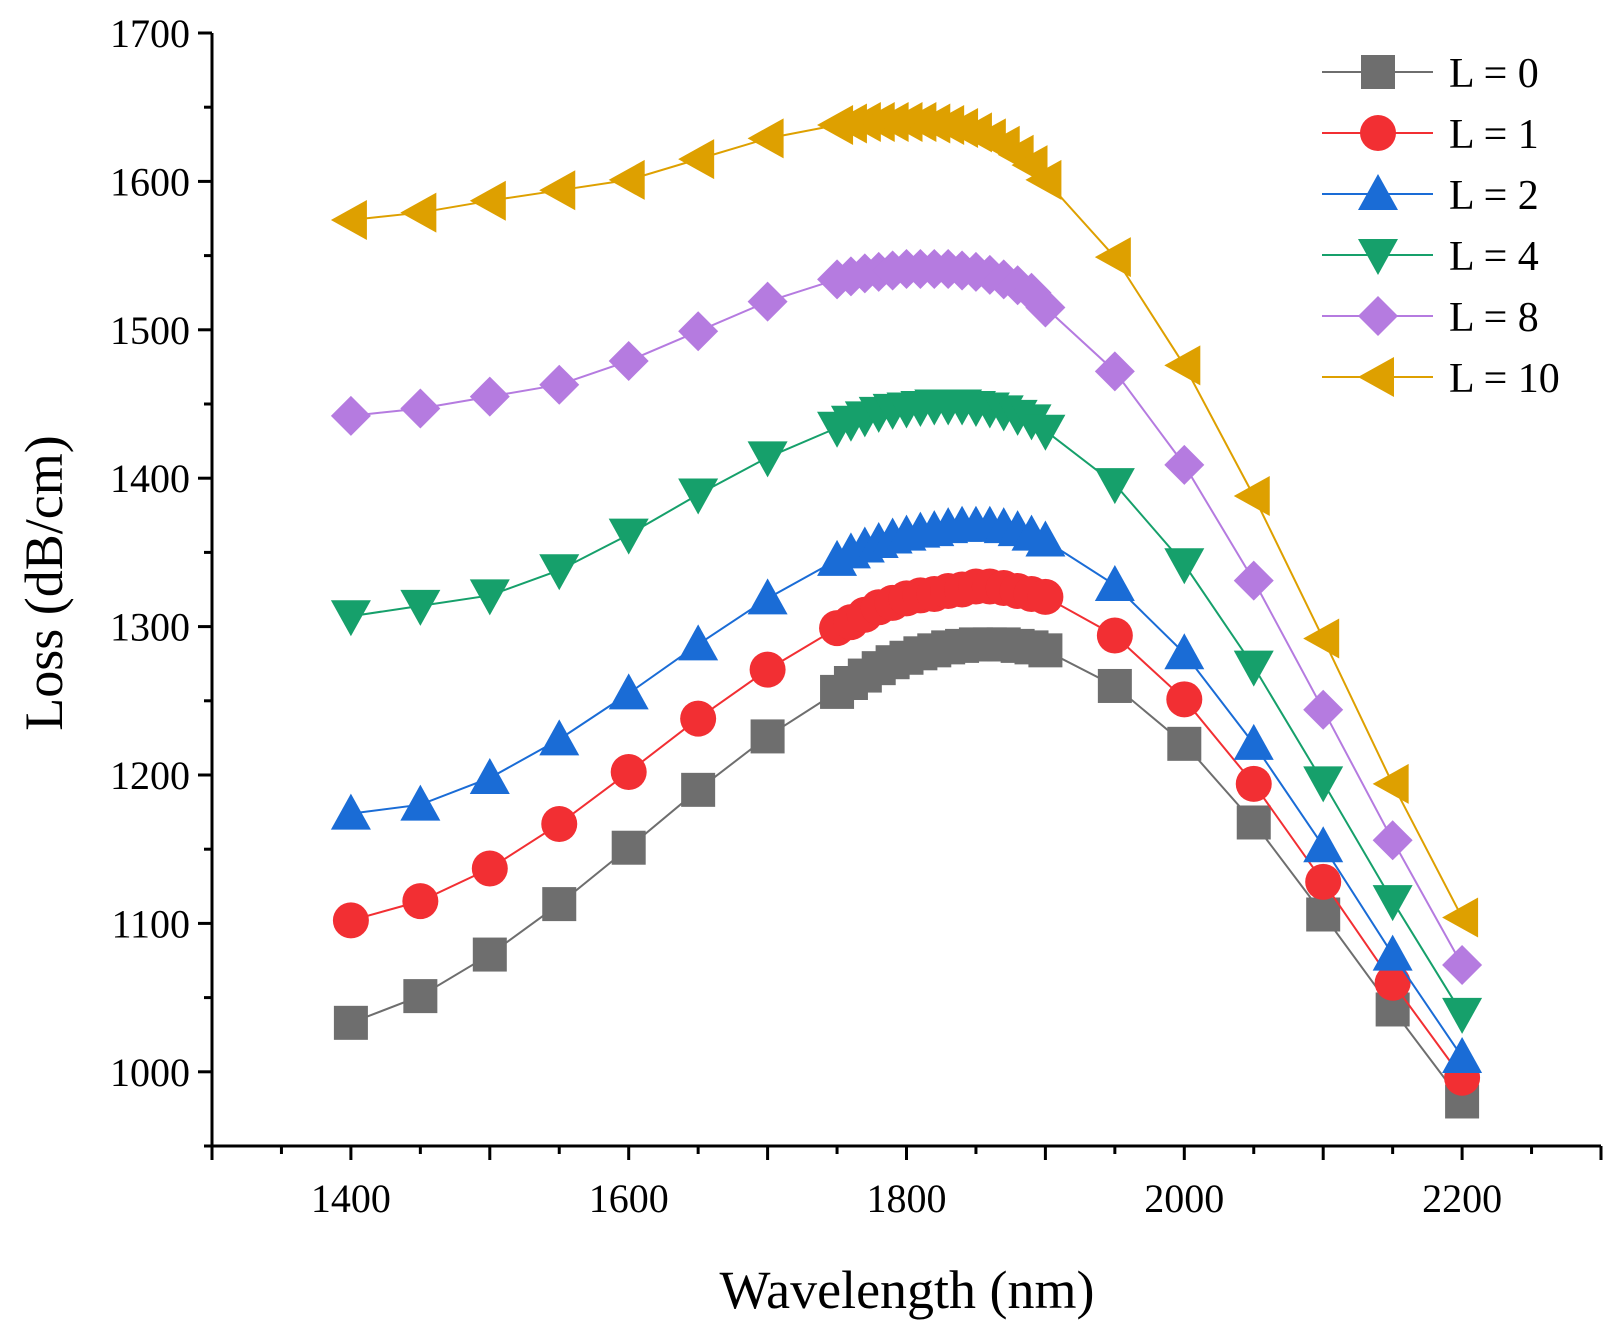 The width and height of the screenshot is (1612, 1320). I want to click on legend-item: L = 2, so click(1430, 196).